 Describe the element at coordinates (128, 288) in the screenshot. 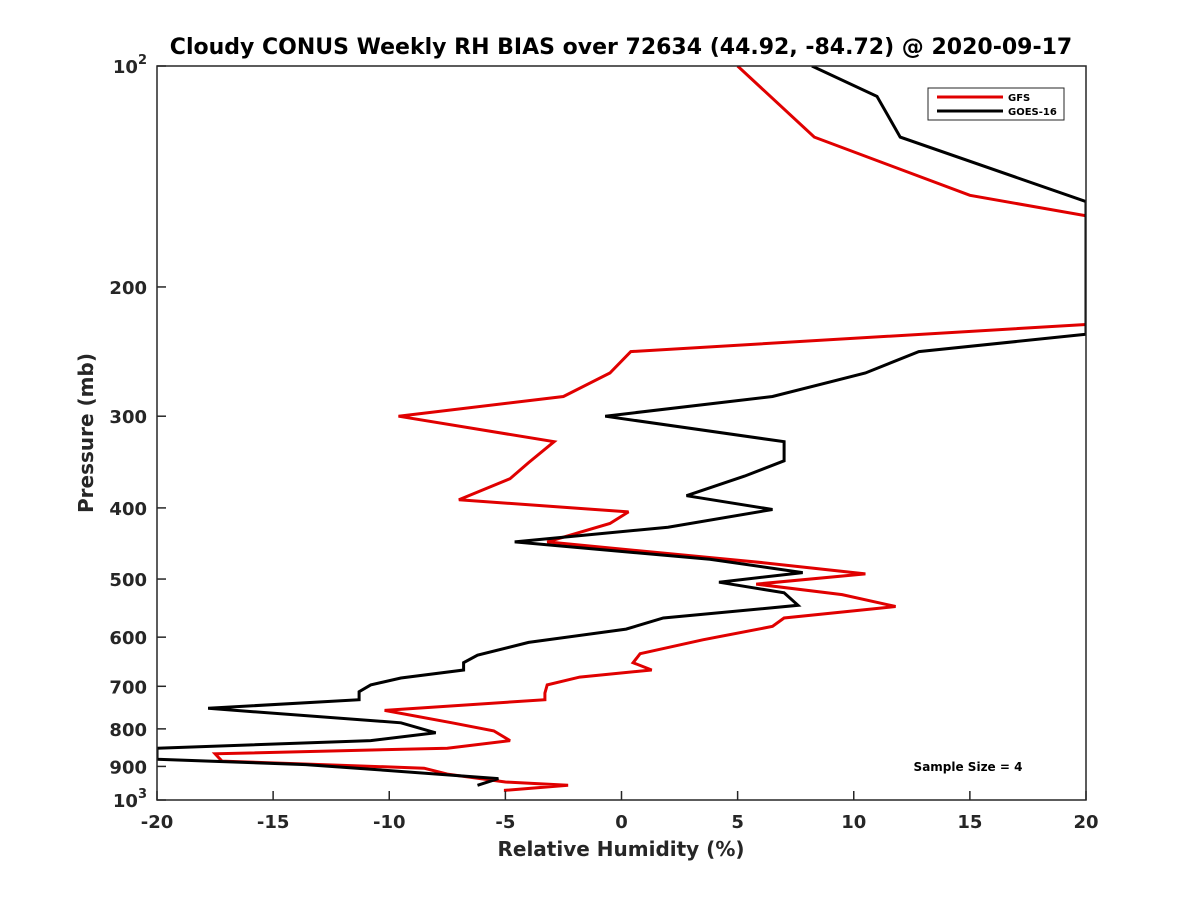

I see `y-tick-label: 200` at that location.